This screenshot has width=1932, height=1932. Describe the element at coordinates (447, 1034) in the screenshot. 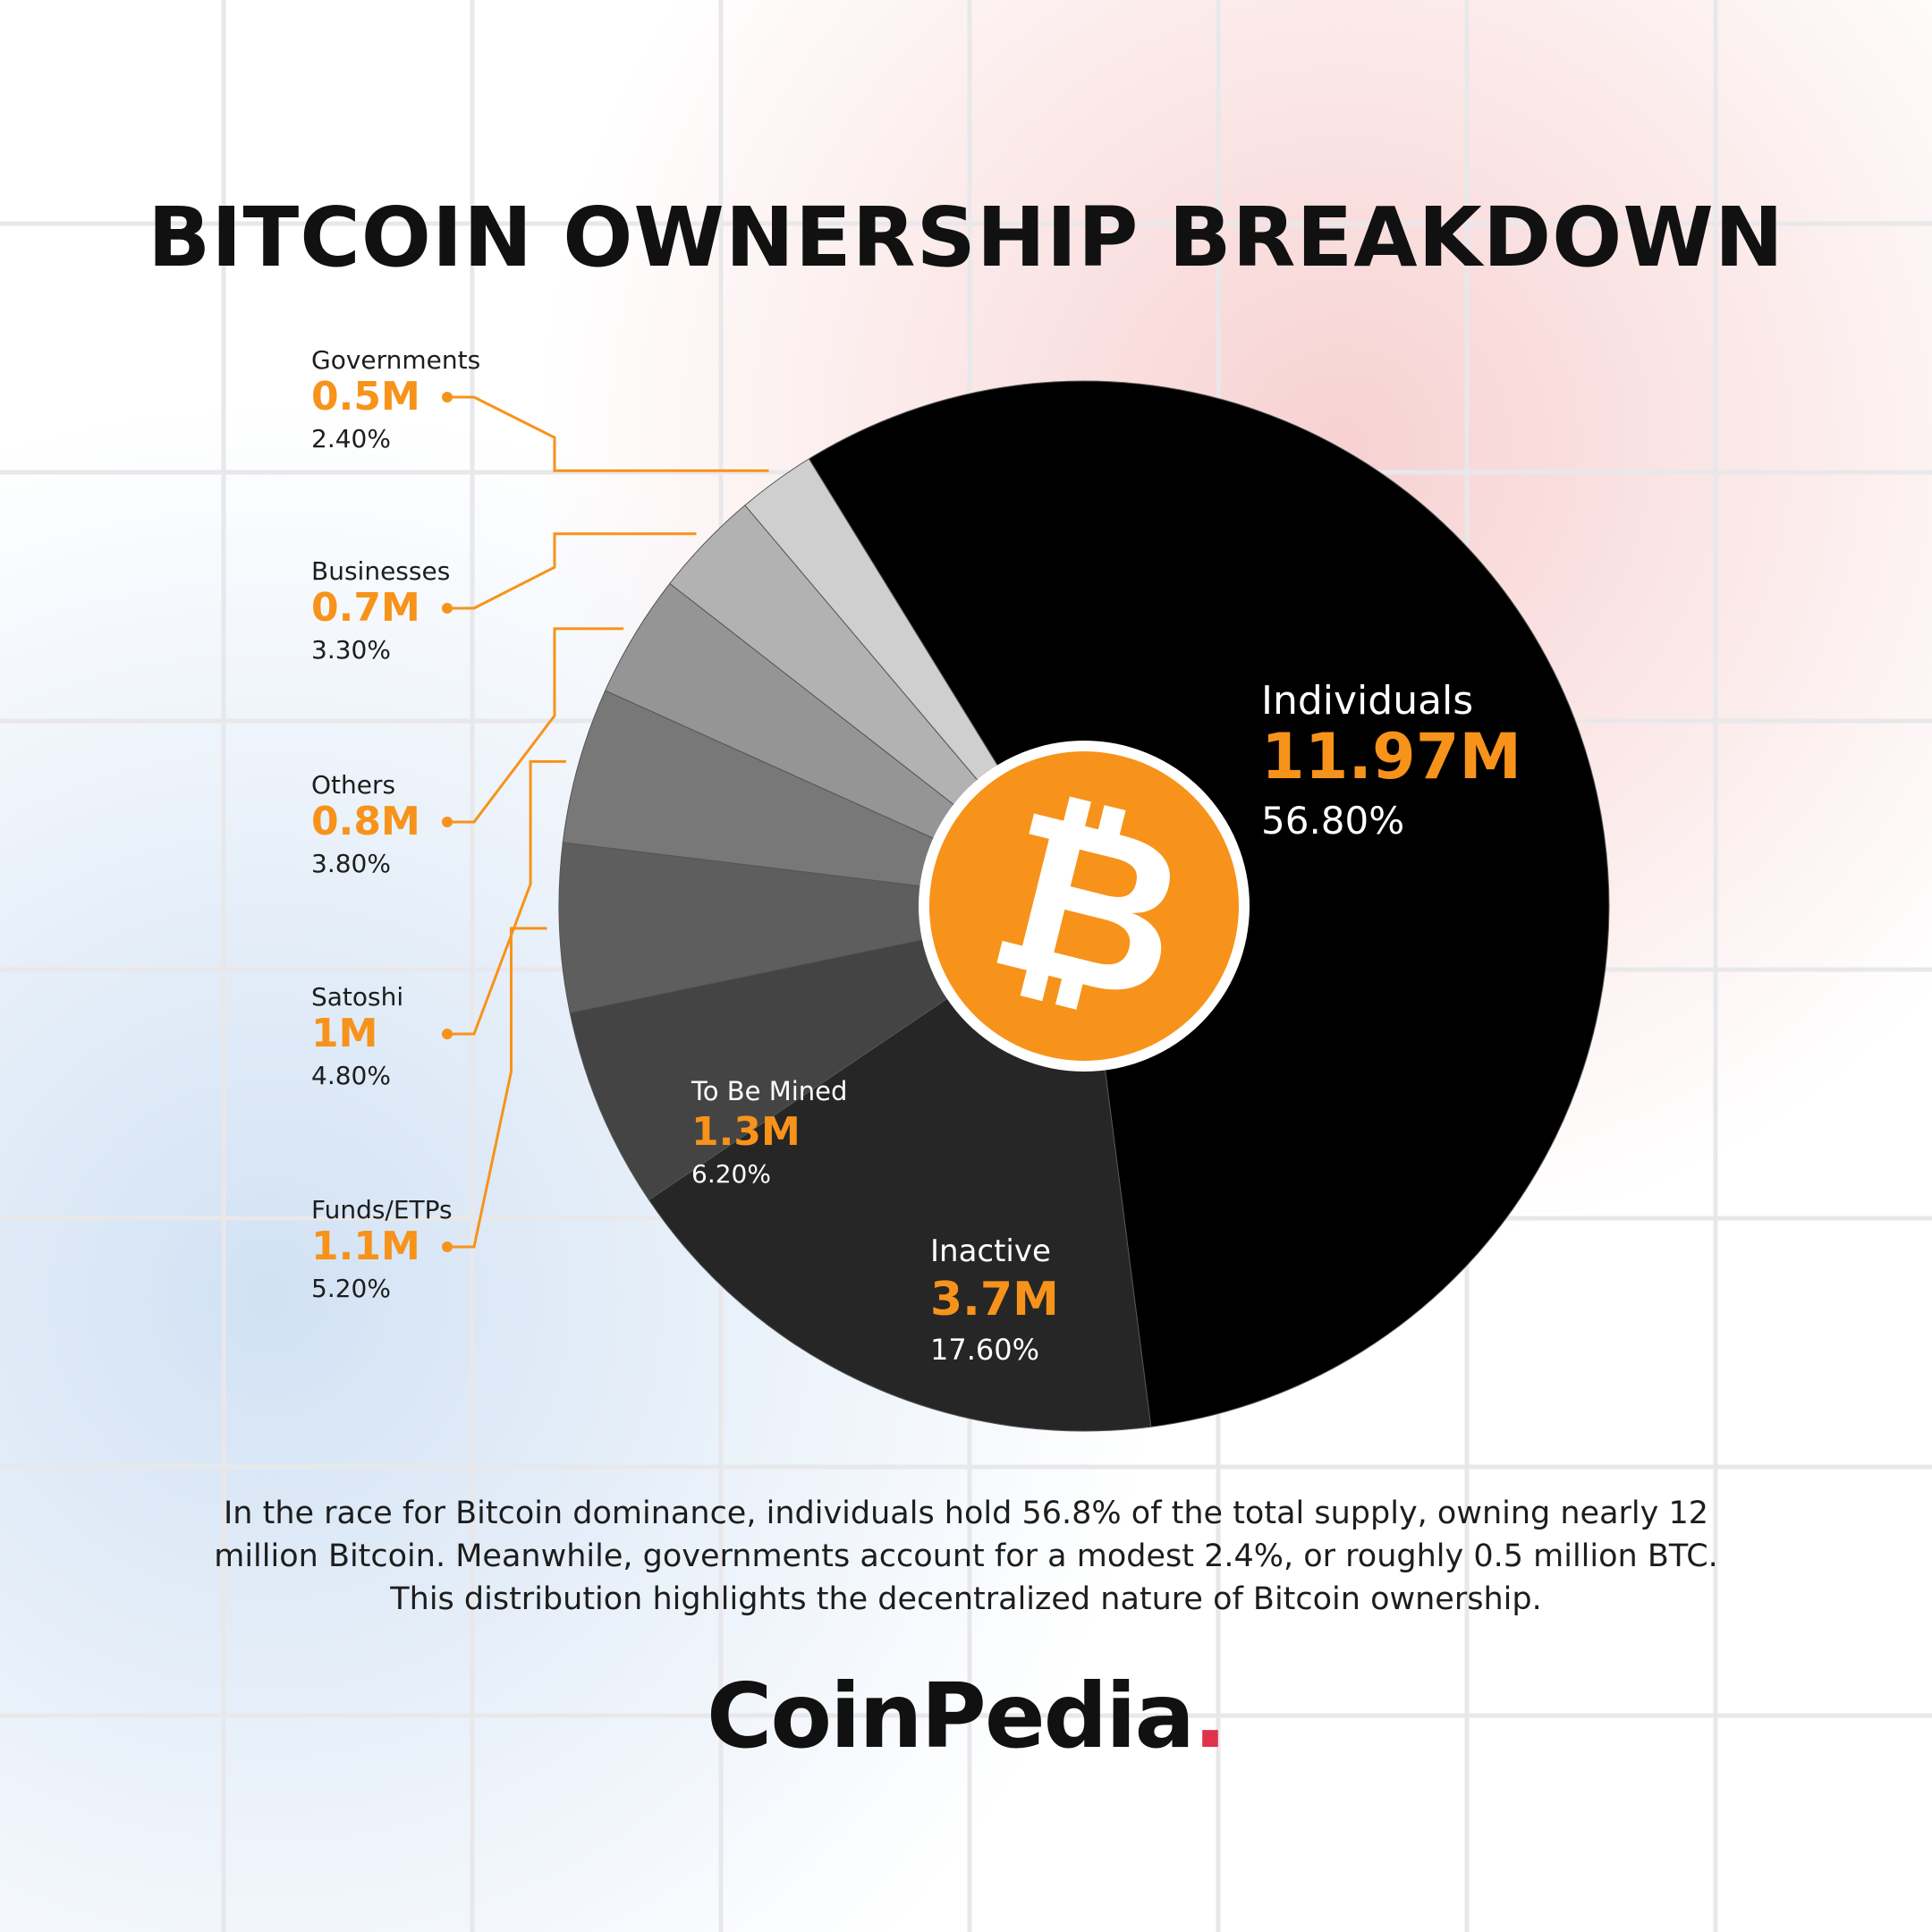

I see `callout-dot-satoshi` at that location.